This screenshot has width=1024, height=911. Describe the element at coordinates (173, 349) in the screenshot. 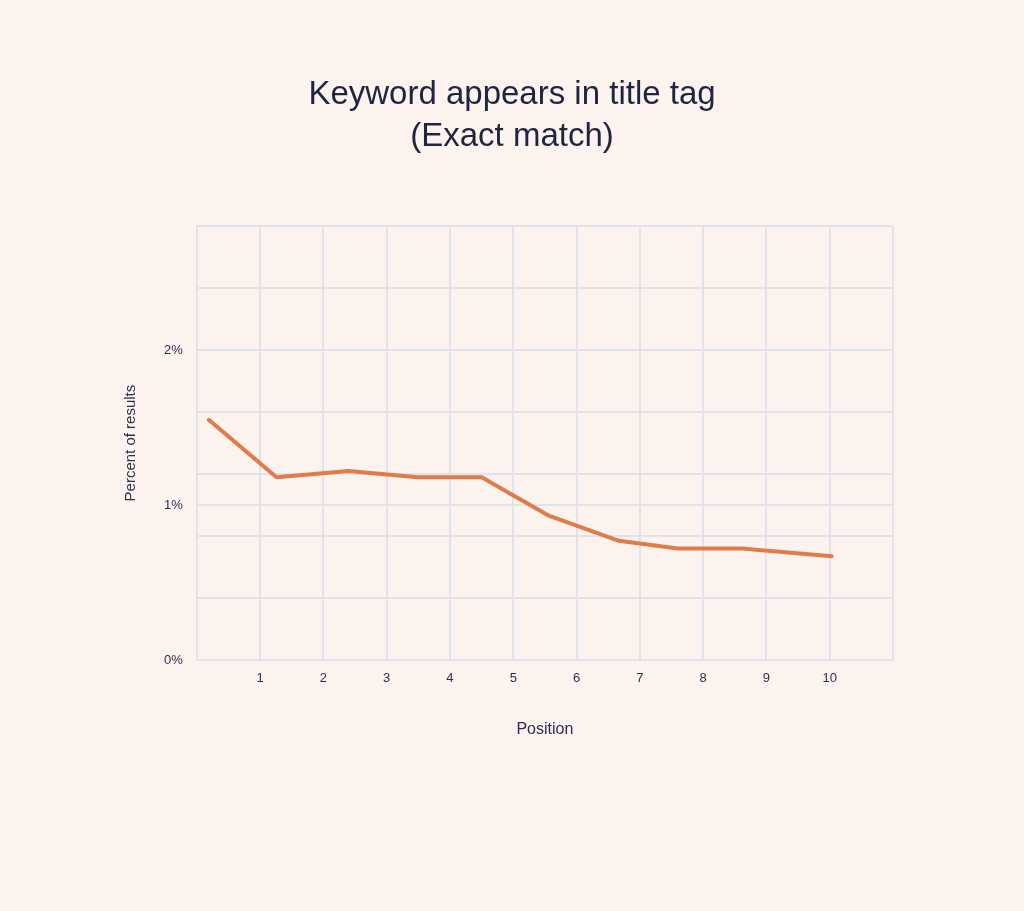

I see `y-tick-label: 2%` at that location.